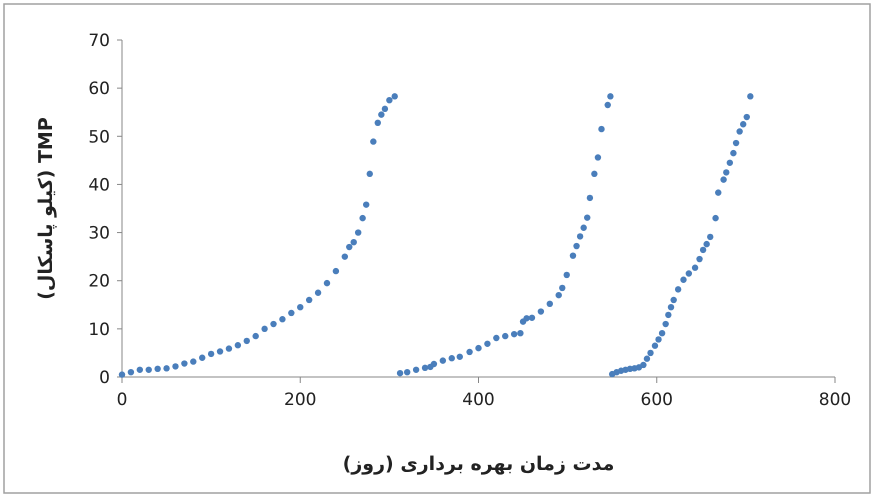 The height and width of the screenshot is (497, 874). I want to click on y-axis-title: TMP (کیلو پاسکال), so click(46, 208).